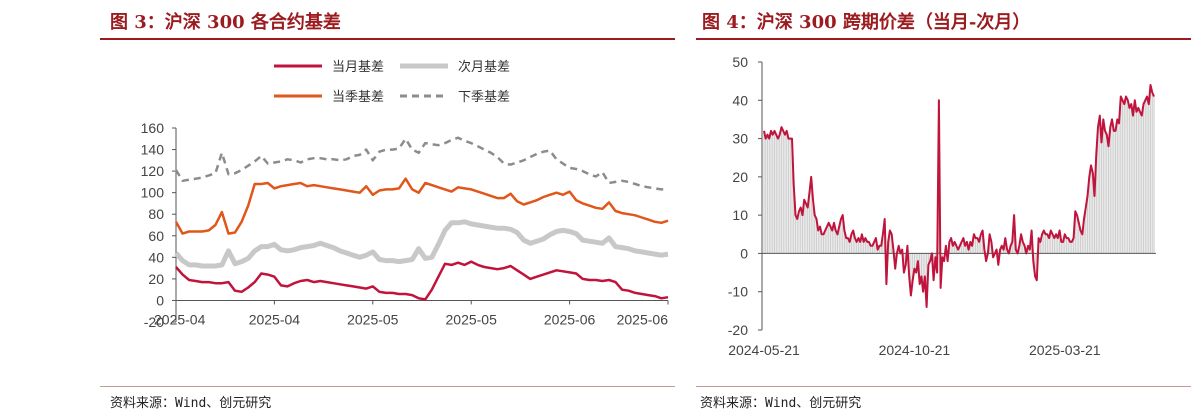 The width and height of the screenshot is (1191, 418). Describe the element at coordinates (153, 171) in the screenshot. I see `y-tick-label: 120` at that location.